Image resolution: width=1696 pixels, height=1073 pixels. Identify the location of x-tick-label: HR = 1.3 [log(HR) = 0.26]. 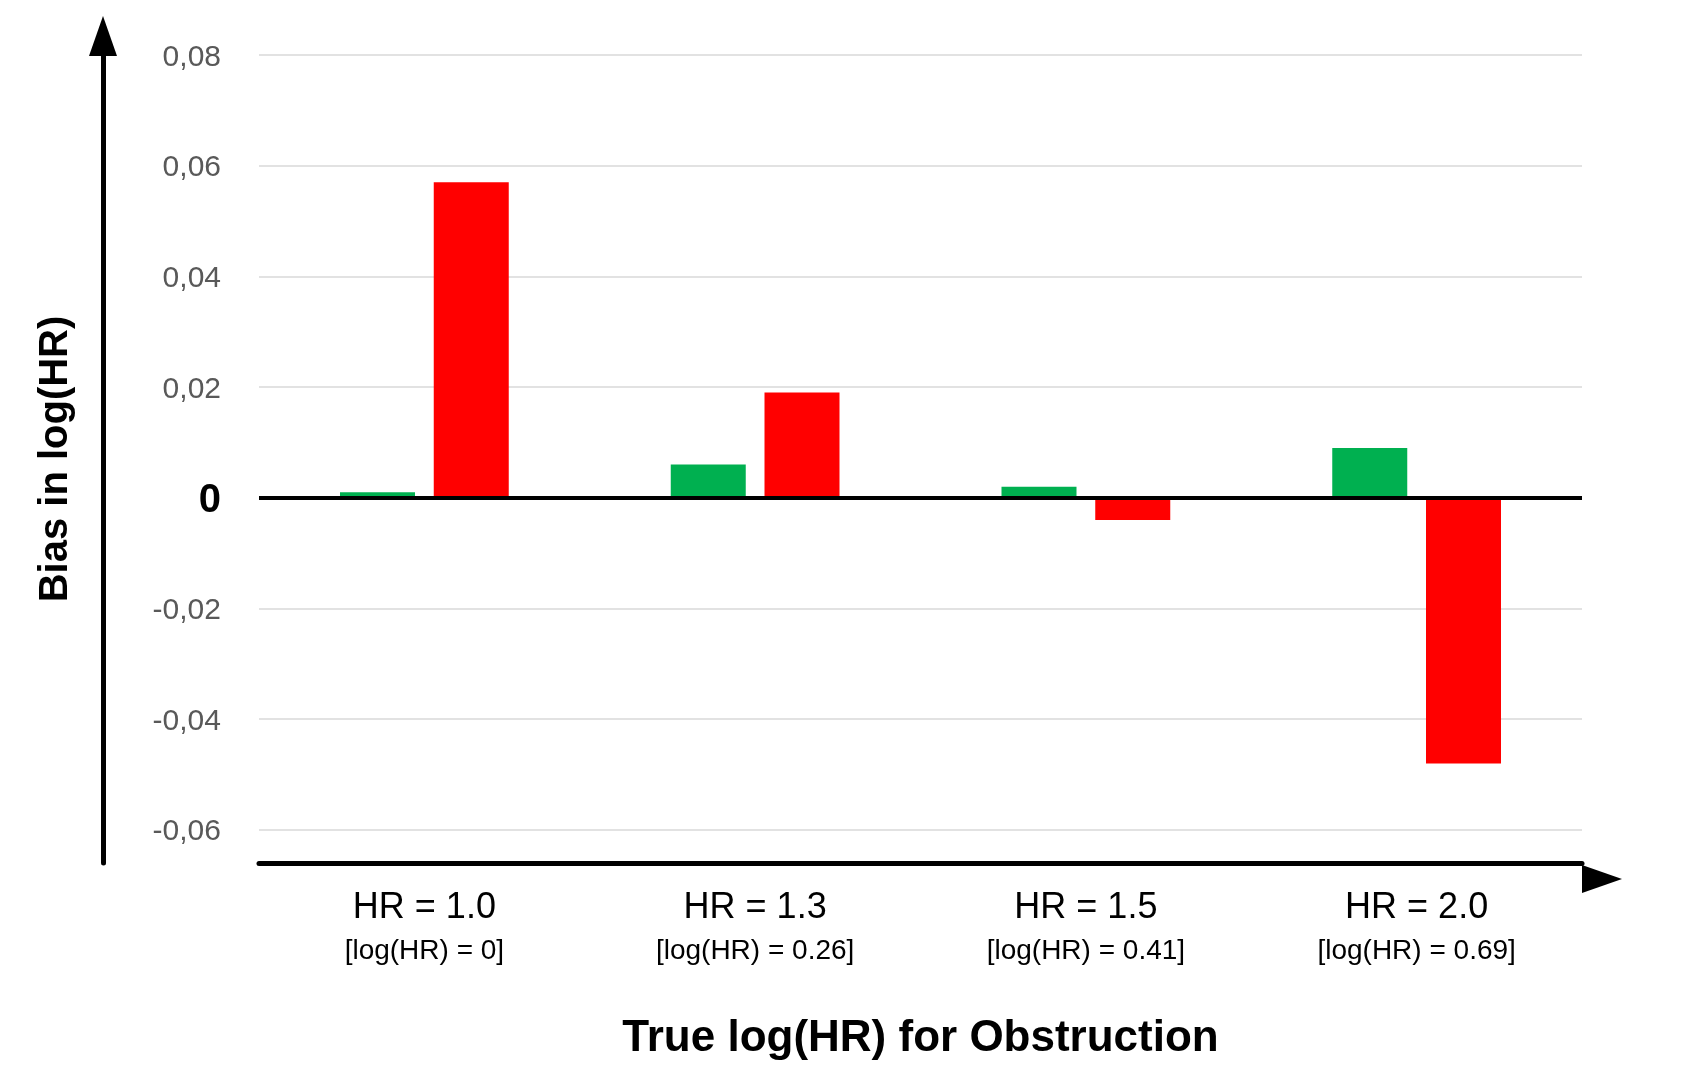
(755, 924).